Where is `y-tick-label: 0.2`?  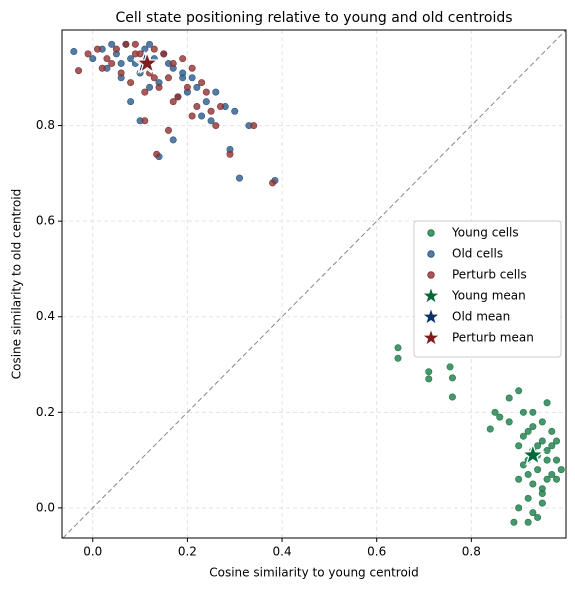 y-tick-label: 0.2 is located at coordinates (45, 412).